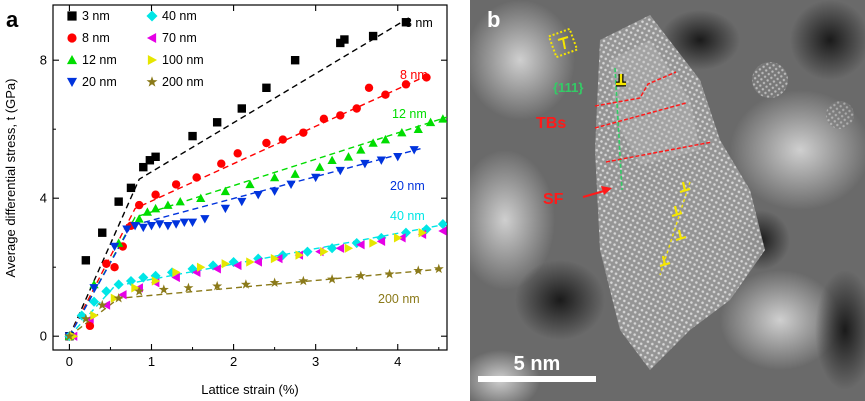 Image resolution: width=865 pixels, height=401 pixels. I want to click on dislocation-array-line, so click(675, 228).